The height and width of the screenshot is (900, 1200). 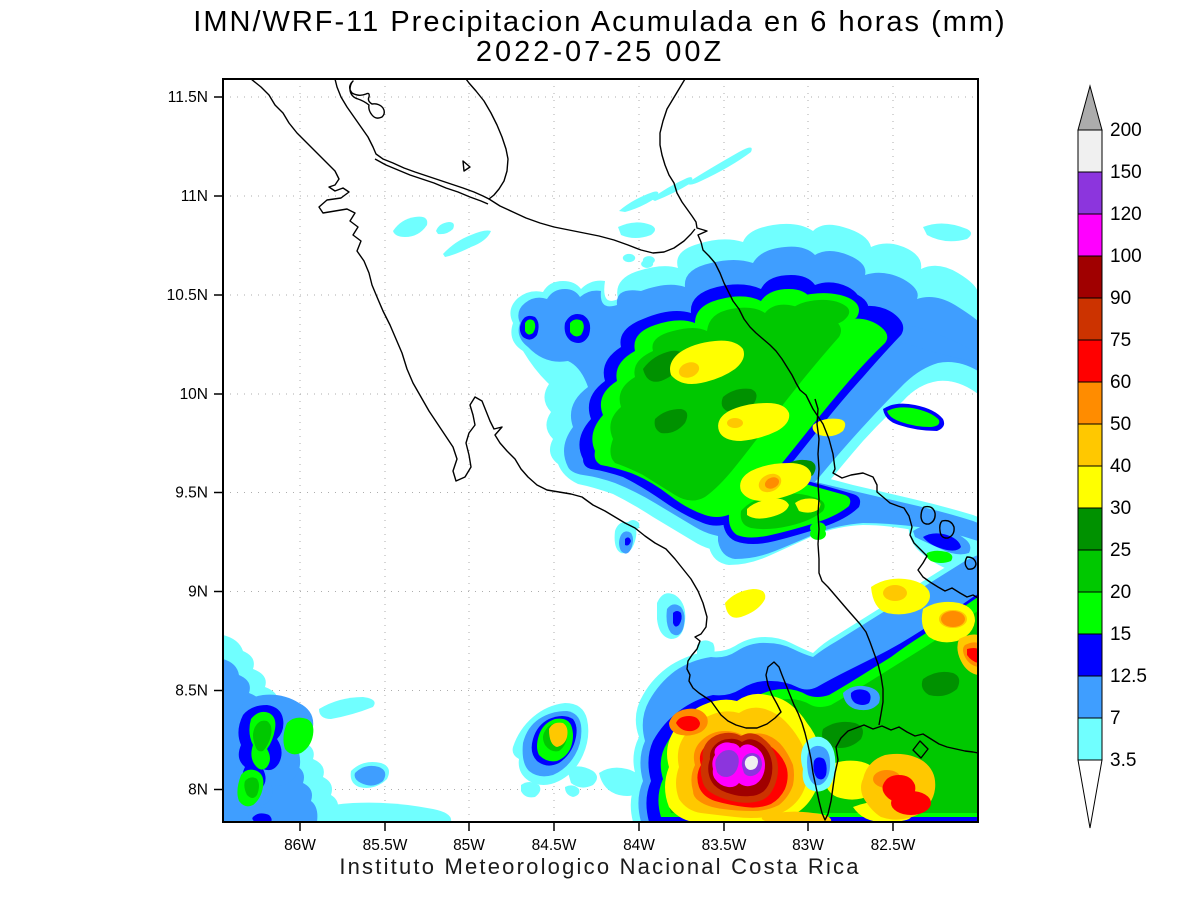 What do you see at coordinates (466, 166) in the screenshot?
I see `lake-islet` at bounding box center [466, 166].